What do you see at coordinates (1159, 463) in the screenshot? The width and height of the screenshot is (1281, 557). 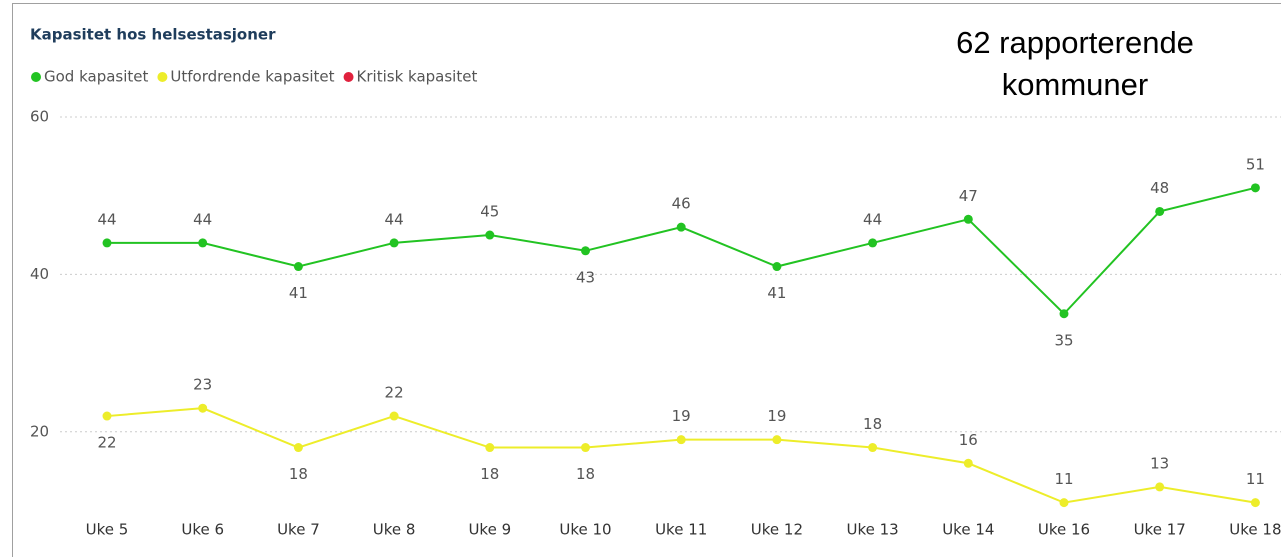 I see `data-label: 13` at bounding box center [1159, 463].